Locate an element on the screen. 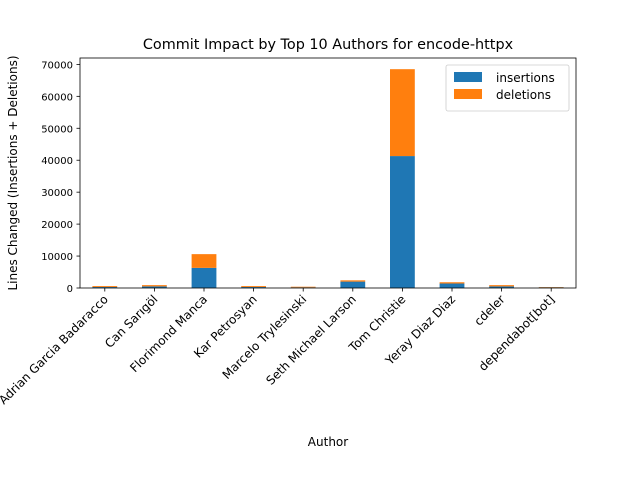 Image resolution: width=640 pixels, height=480 pixels. x-axis-label: Author is located at coordinates (328, 442).